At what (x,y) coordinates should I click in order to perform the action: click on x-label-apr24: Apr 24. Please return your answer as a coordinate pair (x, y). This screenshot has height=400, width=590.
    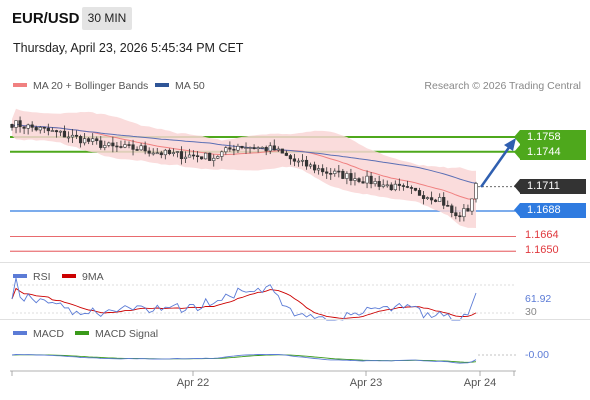
    Looking at the image, I should click on (480, 383).